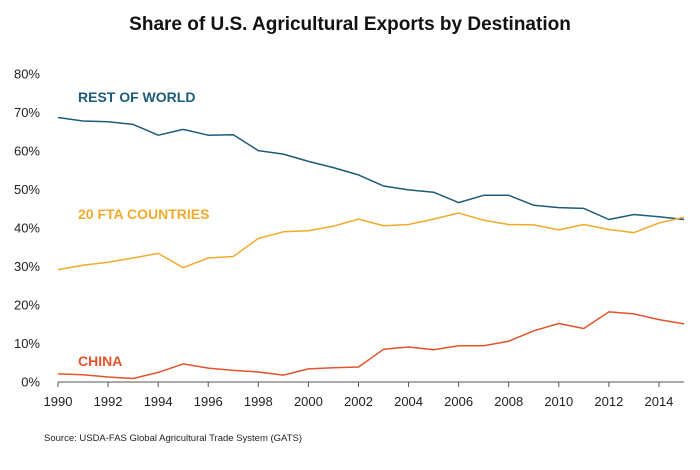  What do you see at coordinates (27, 189) in the screenshot?
I see `y-tick-label: 50%` at bounding box center [27, 189].